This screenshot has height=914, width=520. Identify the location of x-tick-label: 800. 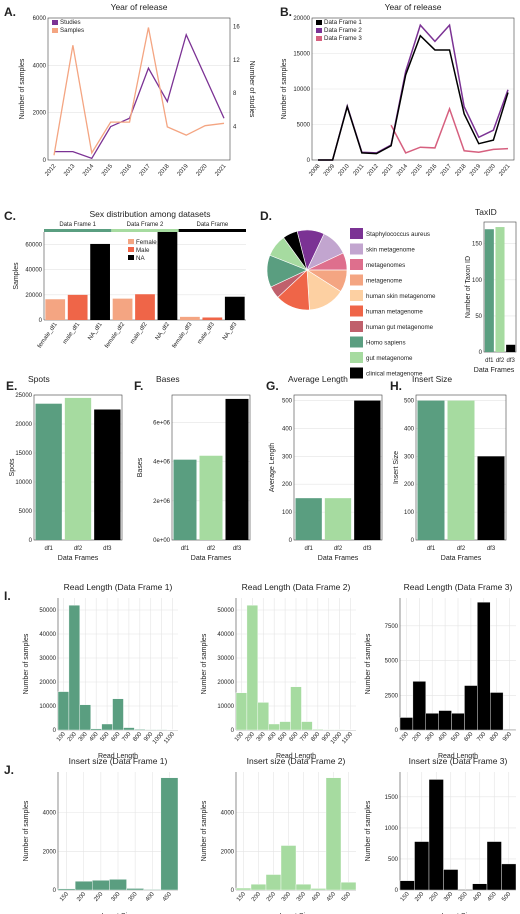
(315, 737).